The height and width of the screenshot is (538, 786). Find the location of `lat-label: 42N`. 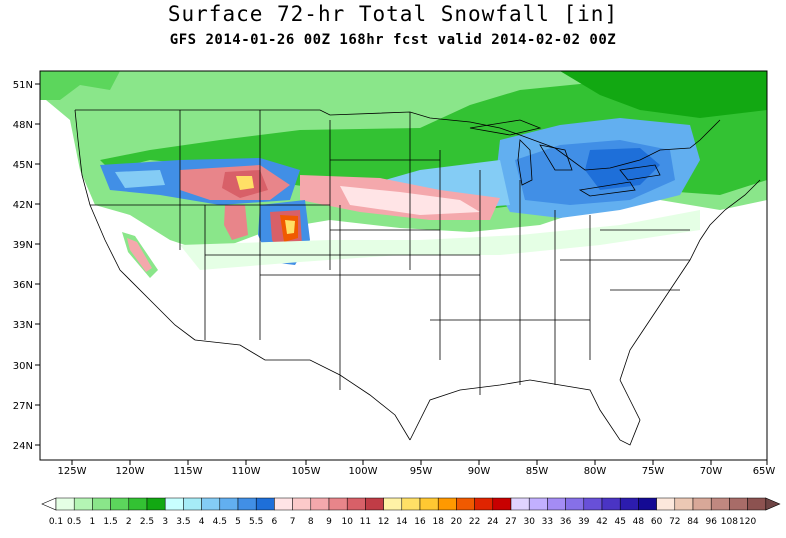

lat-label: 42N is located at coordinates (23, 205).